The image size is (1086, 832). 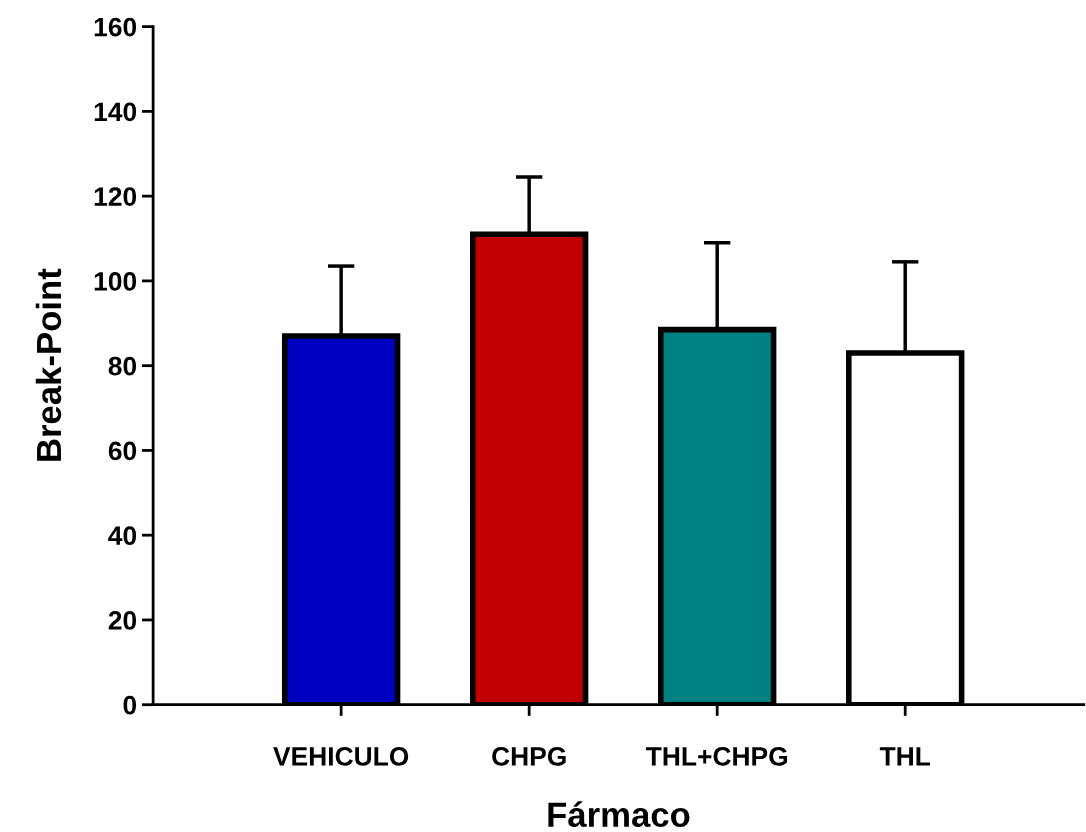 What do you see at coordinates (905, 756) in the screenshot?
I see `x-tick-label: THL` at bounding box center [905, 756].